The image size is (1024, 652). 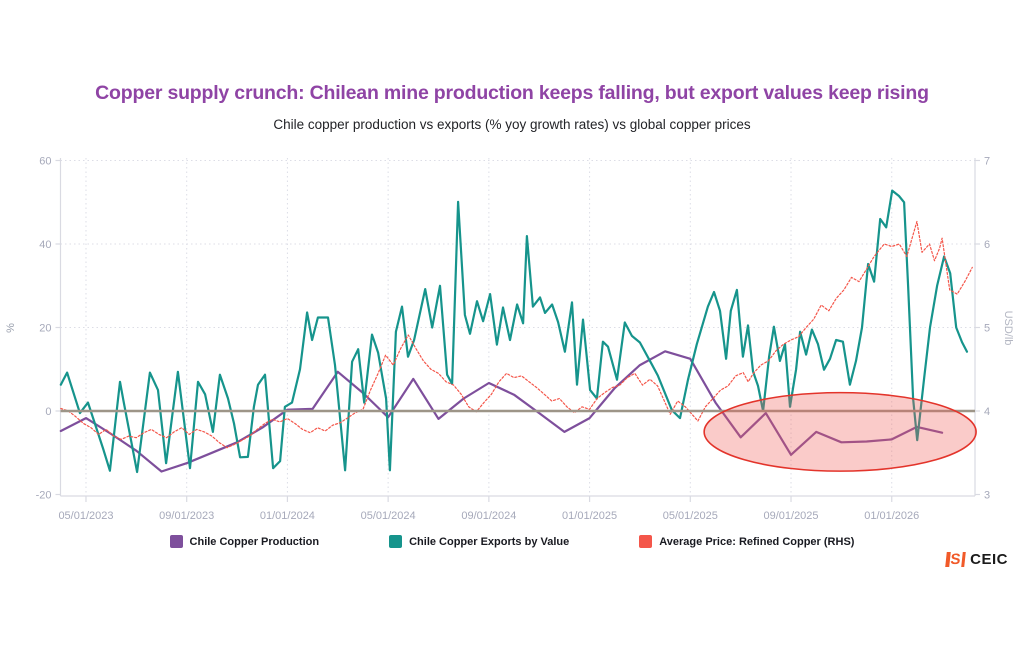 What do you see at coordinates (646, 541) in the screenshot?
I see `price-swatch` at bounding box center [646, 541].